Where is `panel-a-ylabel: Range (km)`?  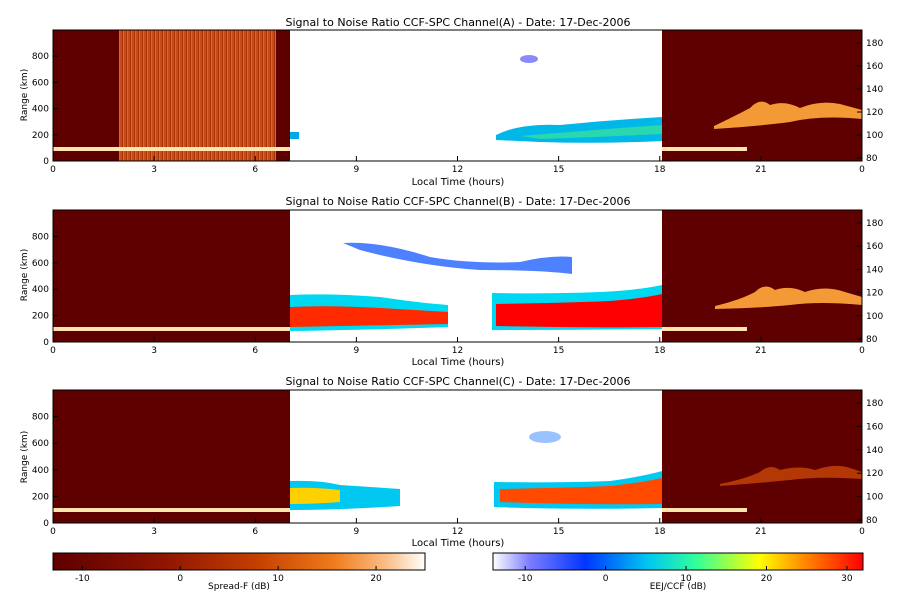 panel-a-ylabel: Range (km) is located at coordinates (25, 95).